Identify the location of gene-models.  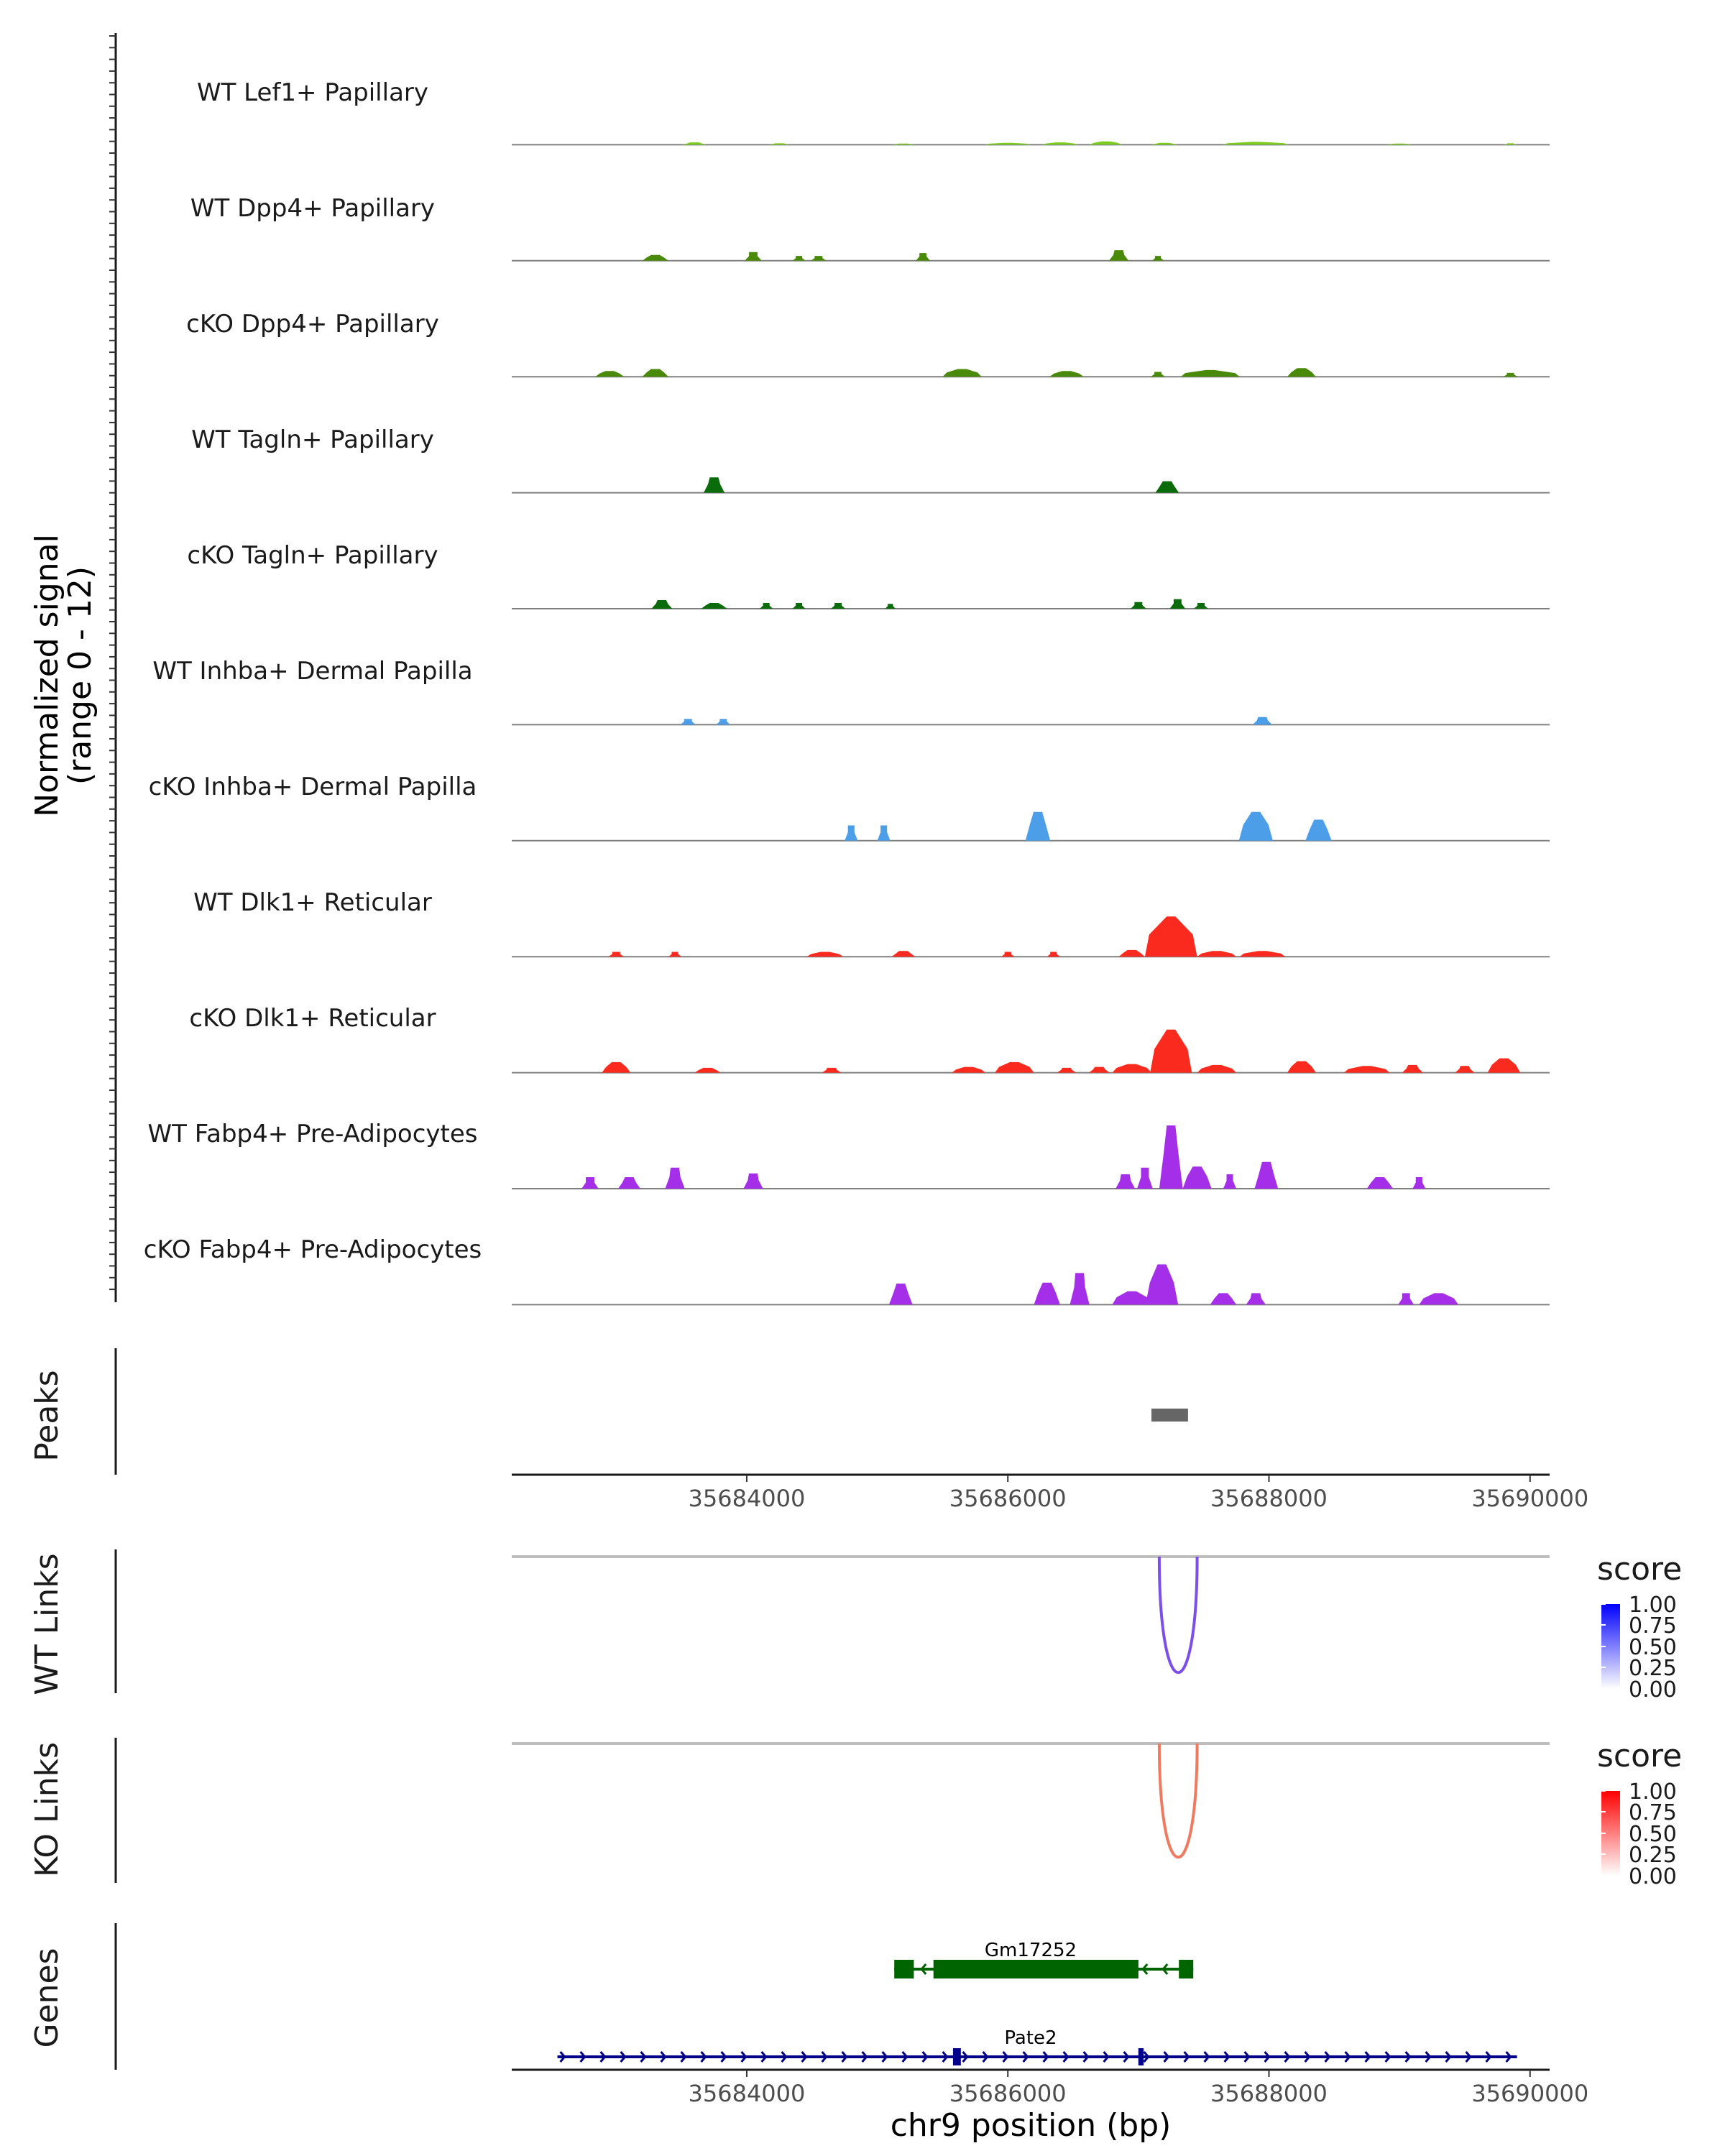
(1037, 2012).